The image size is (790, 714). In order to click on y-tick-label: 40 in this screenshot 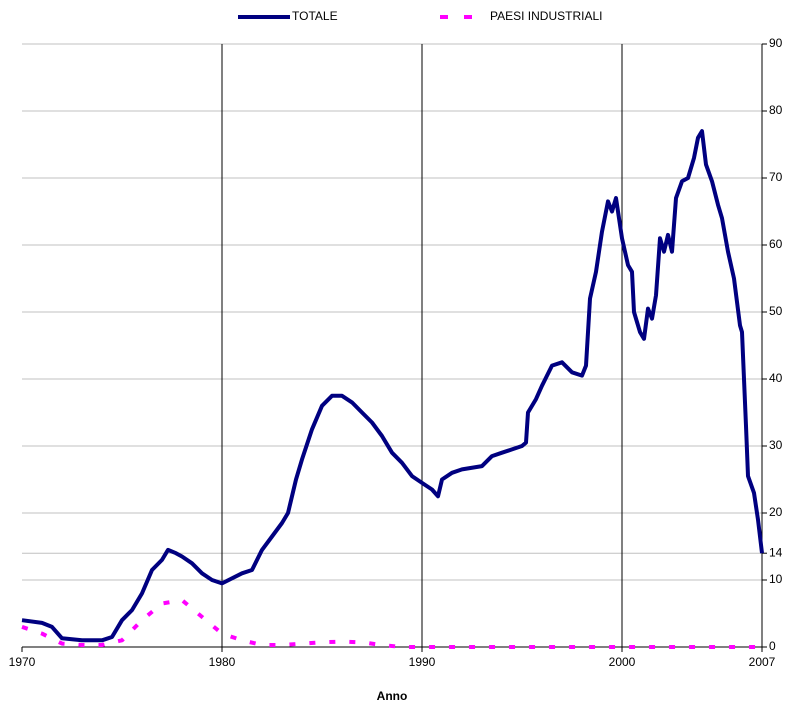, I will do `click(776, 378)`.